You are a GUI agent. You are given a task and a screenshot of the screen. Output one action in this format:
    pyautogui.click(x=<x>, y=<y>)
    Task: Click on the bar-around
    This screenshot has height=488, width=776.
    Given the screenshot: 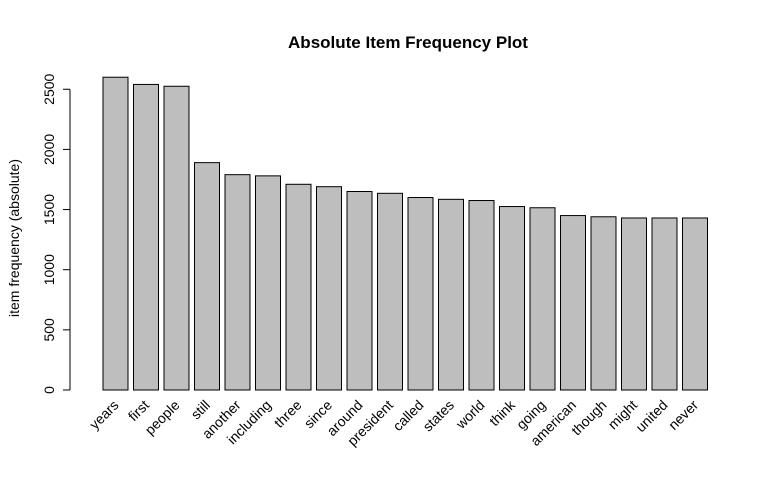 What is the action you would take?
    pyautogui.click(x=359, y=291)
    